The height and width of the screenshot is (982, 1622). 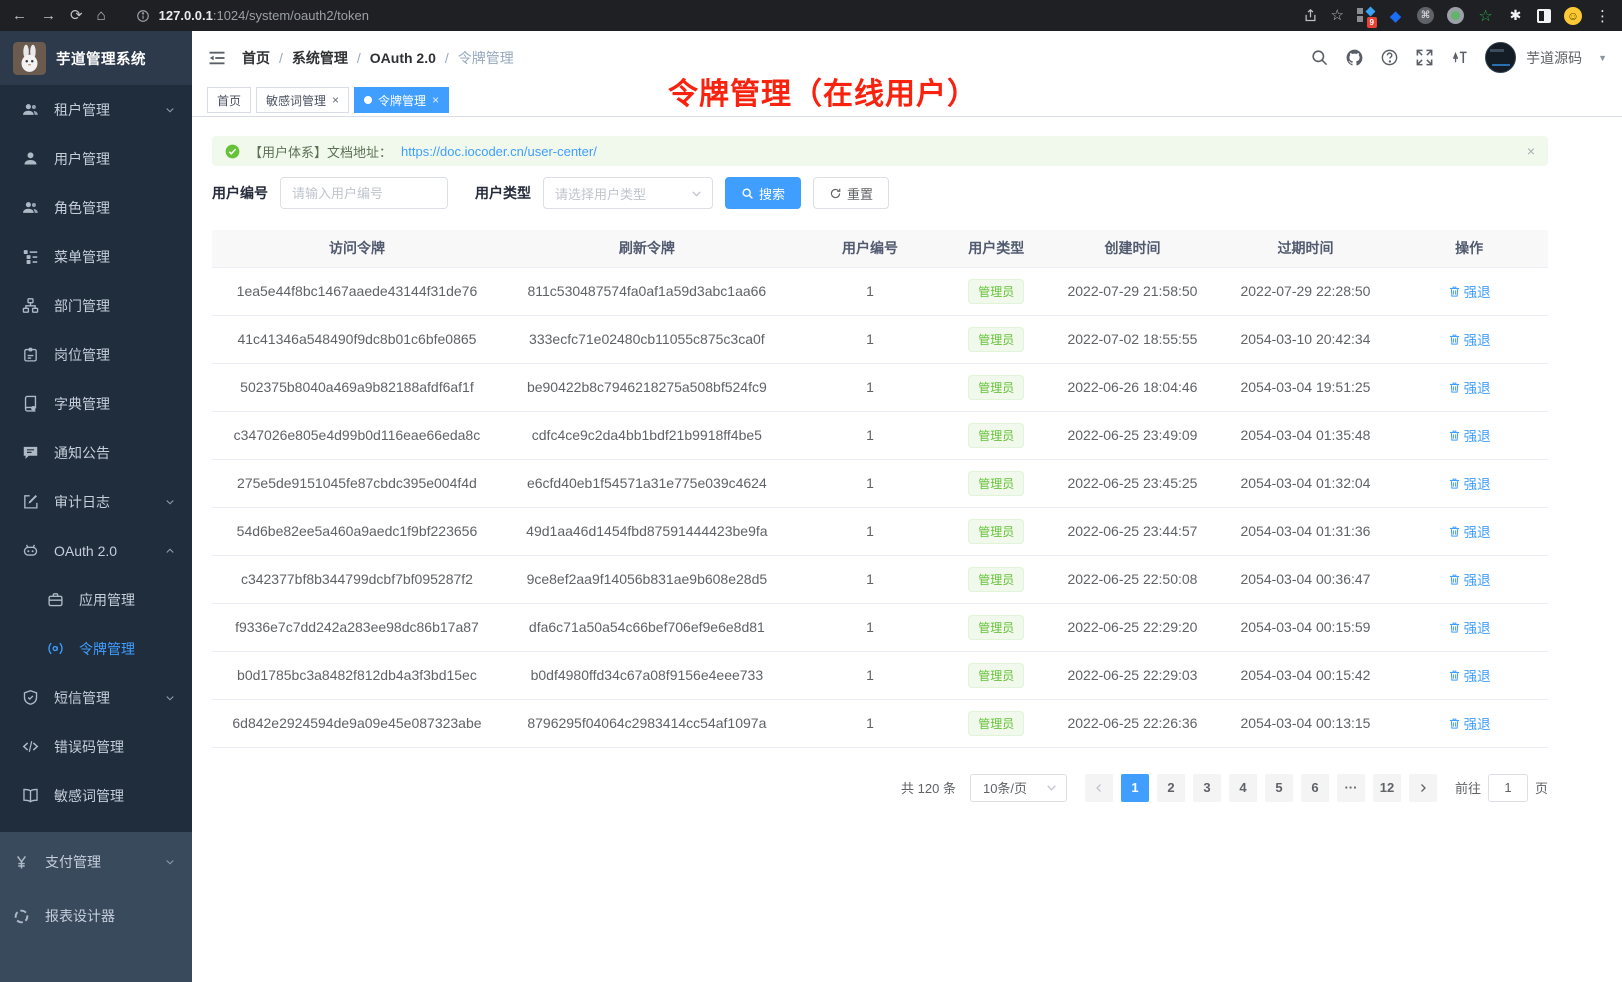 What do you see at coordinates (646, 675) in the screenshot?
I see `refresh-token-cell: b0df4980ffd34c67a08f9156e4eee733` at bounding box center [646, 675].